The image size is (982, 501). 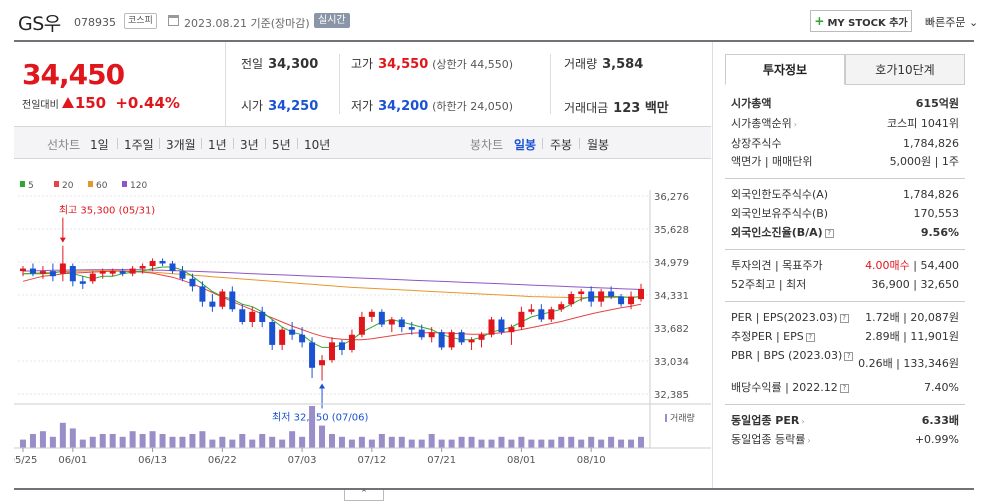 I want to click on period-10y: 10년, so click(x=317, y=145).